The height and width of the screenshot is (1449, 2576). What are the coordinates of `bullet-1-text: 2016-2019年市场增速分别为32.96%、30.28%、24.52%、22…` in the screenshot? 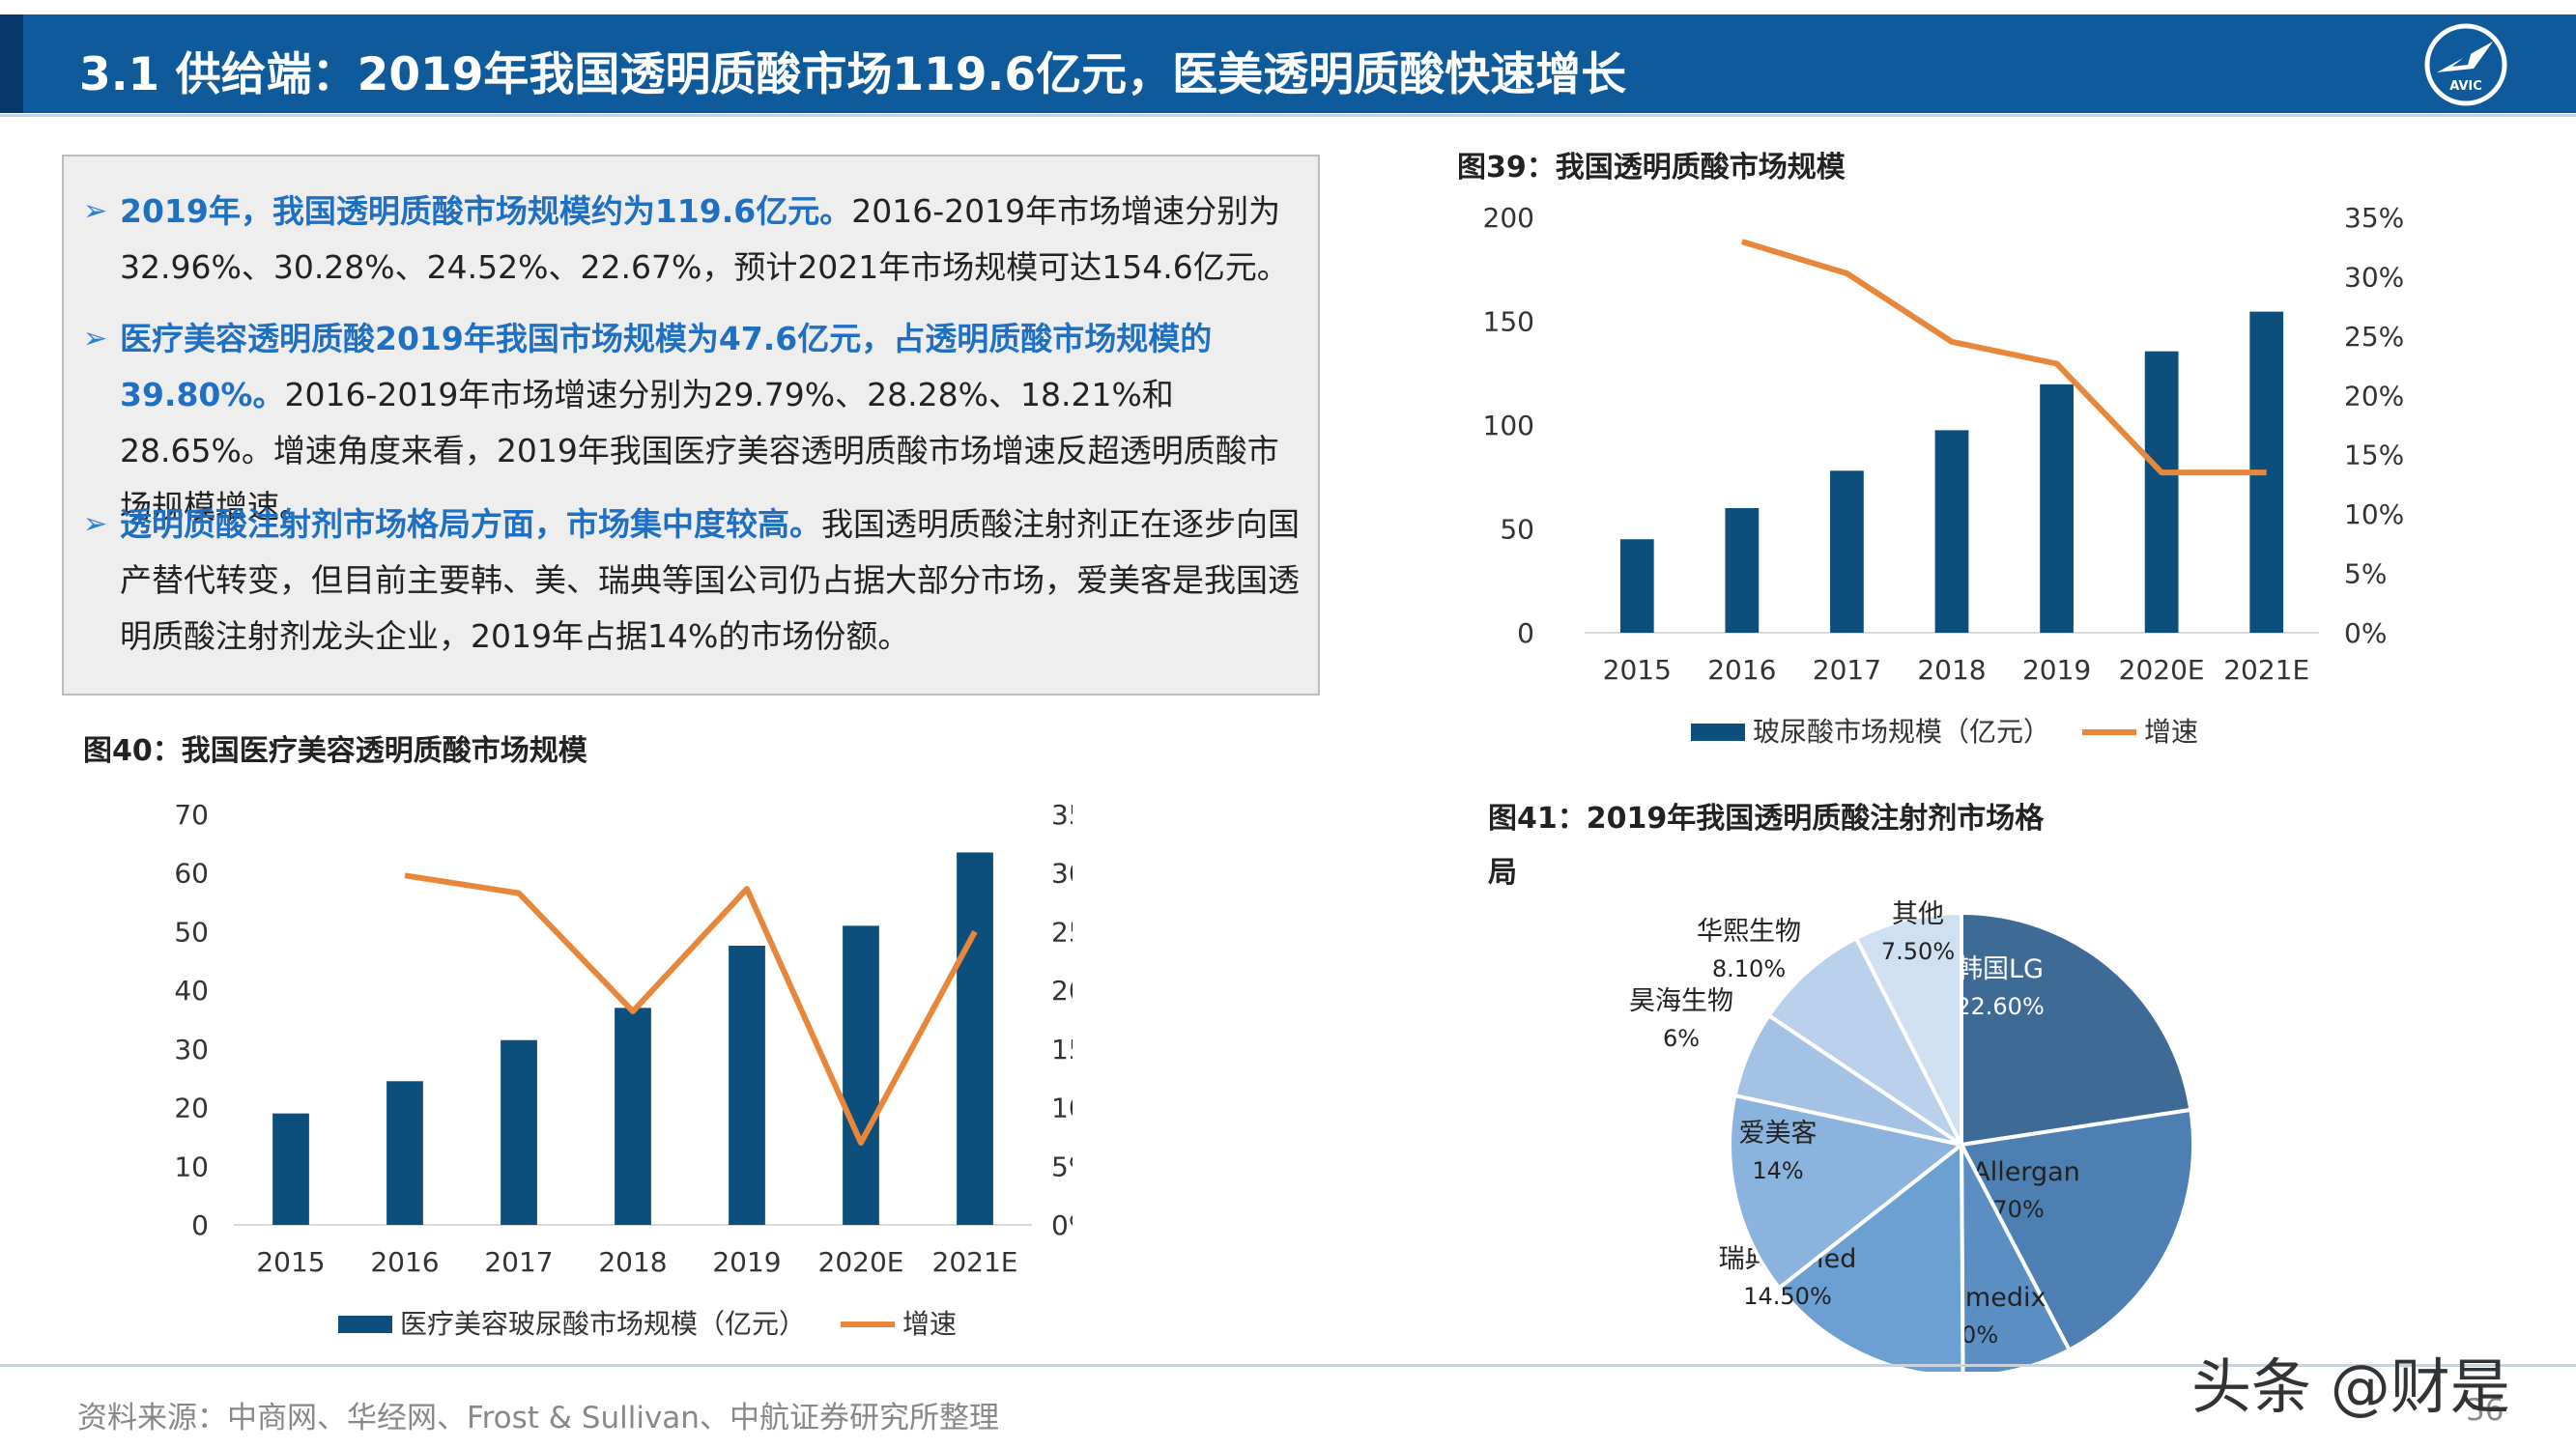 It's located at (705, 239).